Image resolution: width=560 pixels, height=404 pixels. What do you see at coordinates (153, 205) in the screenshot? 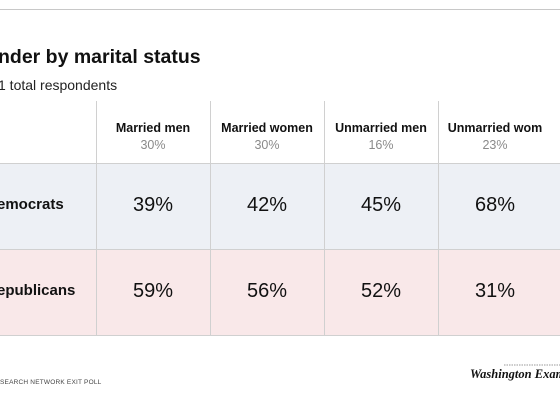
I see `data-cell: 39%` at bounding box center [153, 205].